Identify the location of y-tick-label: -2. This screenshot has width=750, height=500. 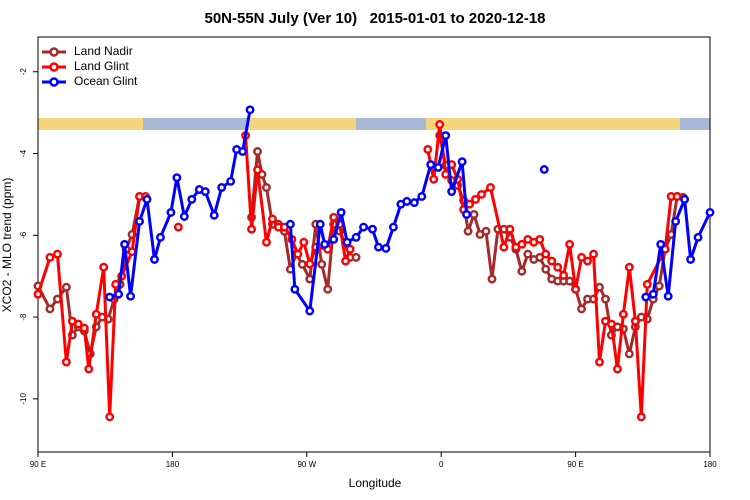
(23, 72).